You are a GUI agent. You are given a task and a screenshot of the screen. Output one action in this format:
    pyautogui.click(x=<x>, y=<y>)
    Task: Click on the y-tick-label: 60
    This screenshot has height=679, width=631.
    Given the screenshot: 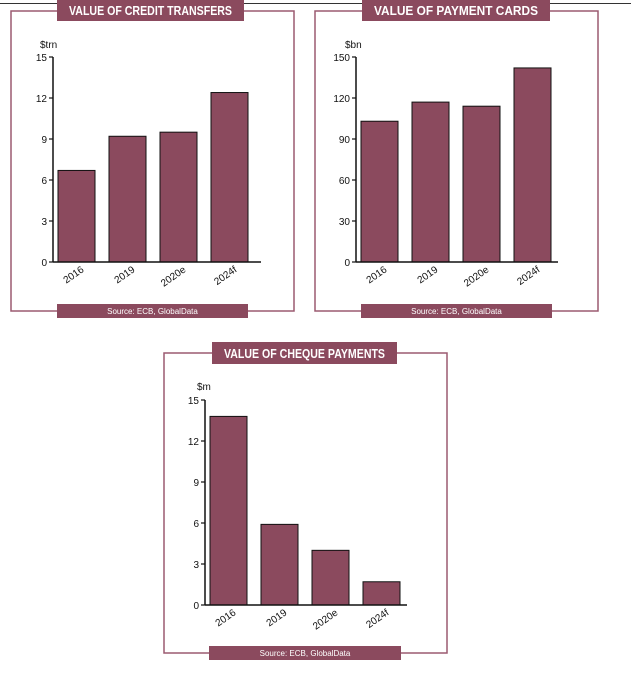 What is the action you would take?
    pyautogui.click(x=345, y=181)
    